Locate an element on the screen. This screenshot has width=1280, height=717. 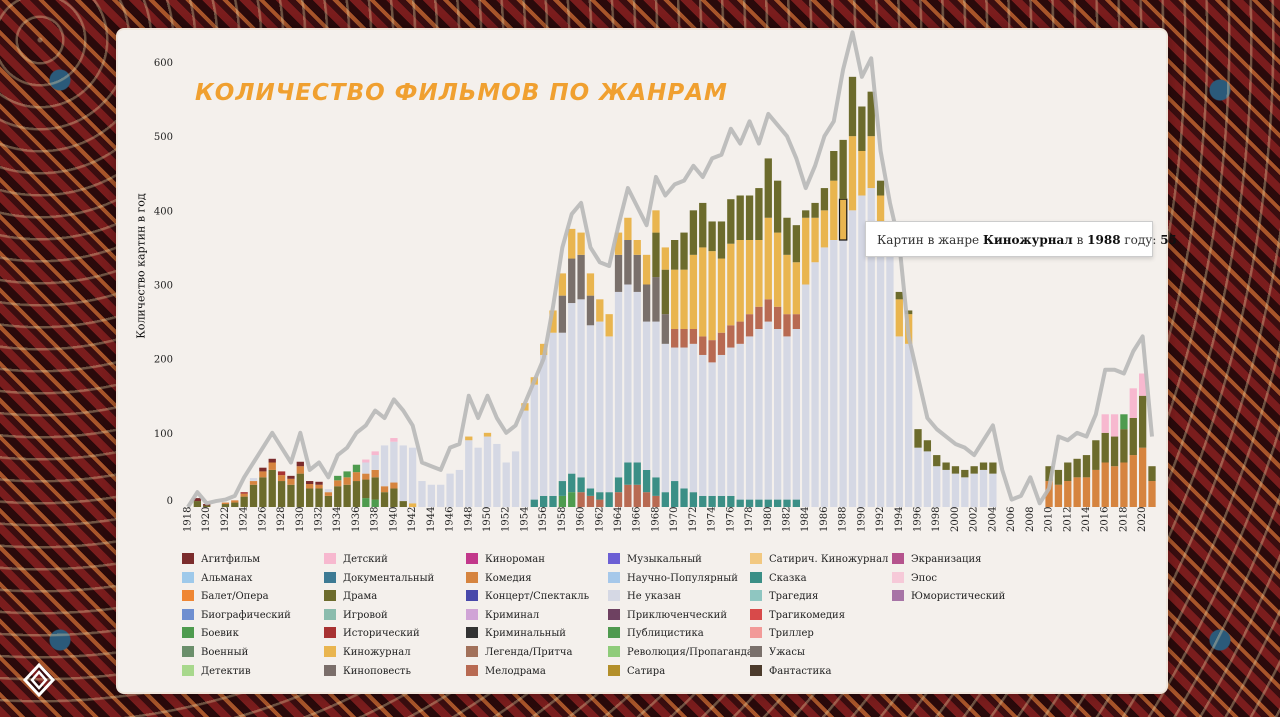
legend-item: Легенда/Притча is located at coordinates (519, 653).